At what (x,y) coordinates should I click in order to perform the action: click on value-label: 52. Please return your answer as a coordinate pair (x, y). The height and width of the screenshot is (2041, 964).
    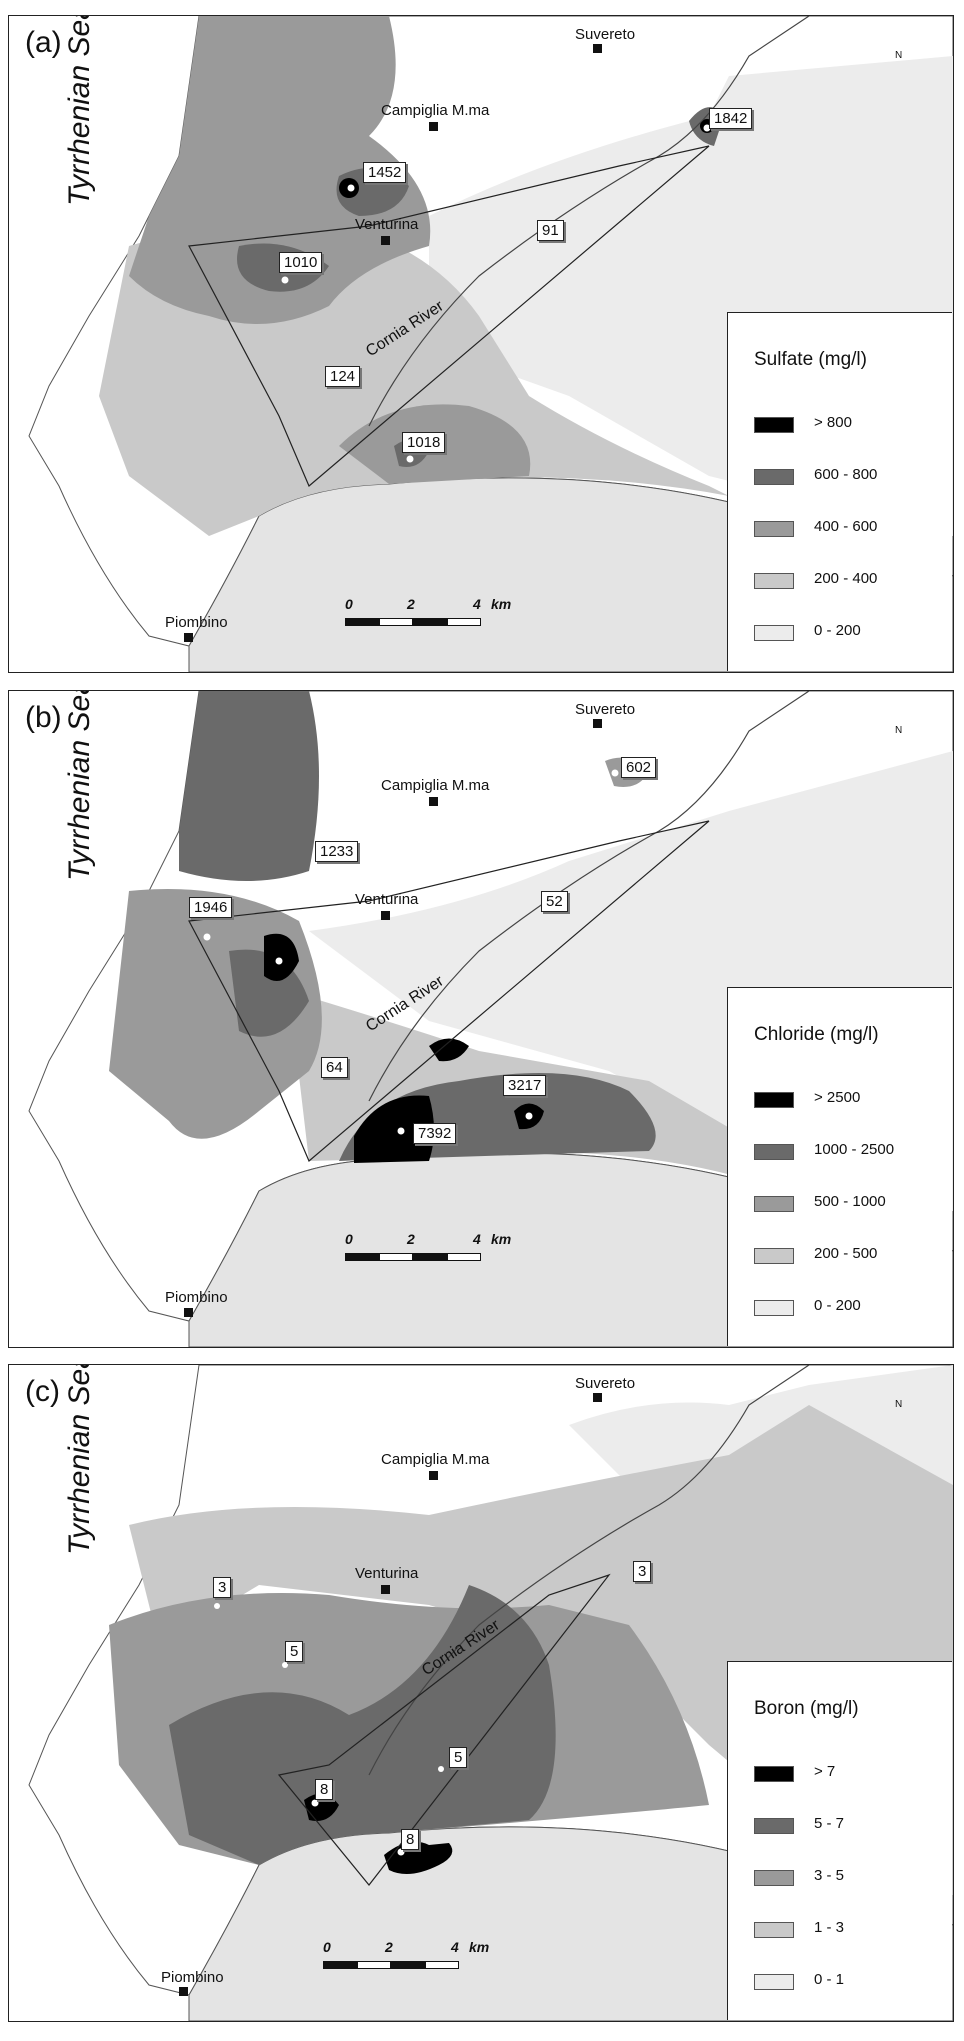
    Looking at the image, I should click on (554, 901).